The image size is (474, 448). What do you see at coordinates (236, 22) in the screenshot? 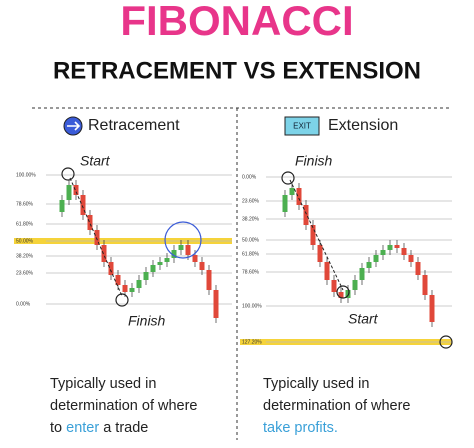
I see `title: FIBONACCI` at bounding box center [236, 22].